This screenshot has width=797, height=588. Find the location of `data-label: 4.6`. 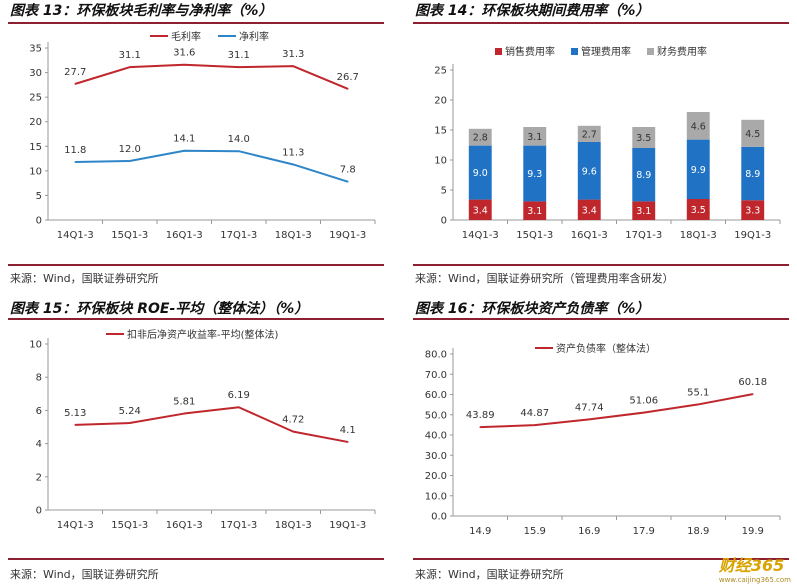

data-label: 4.6 is located at coordinates (698, 126).